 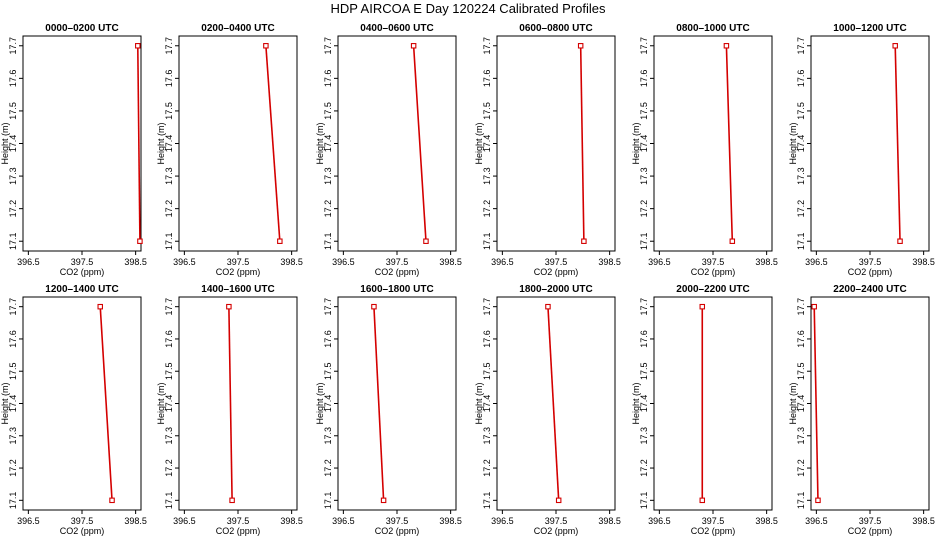 What do you see at coordinates (712, 28) in the screenshot?
I see `panel-title: 0800–1000 UTC` at bounding box center [712, 28].